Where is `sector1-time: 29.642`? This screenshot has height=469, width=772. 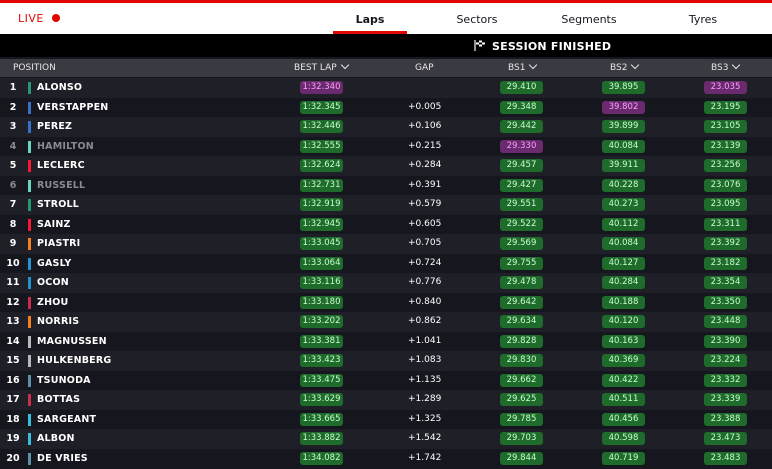 sector1-time: 29.642 is located at coordinates (521, 302).